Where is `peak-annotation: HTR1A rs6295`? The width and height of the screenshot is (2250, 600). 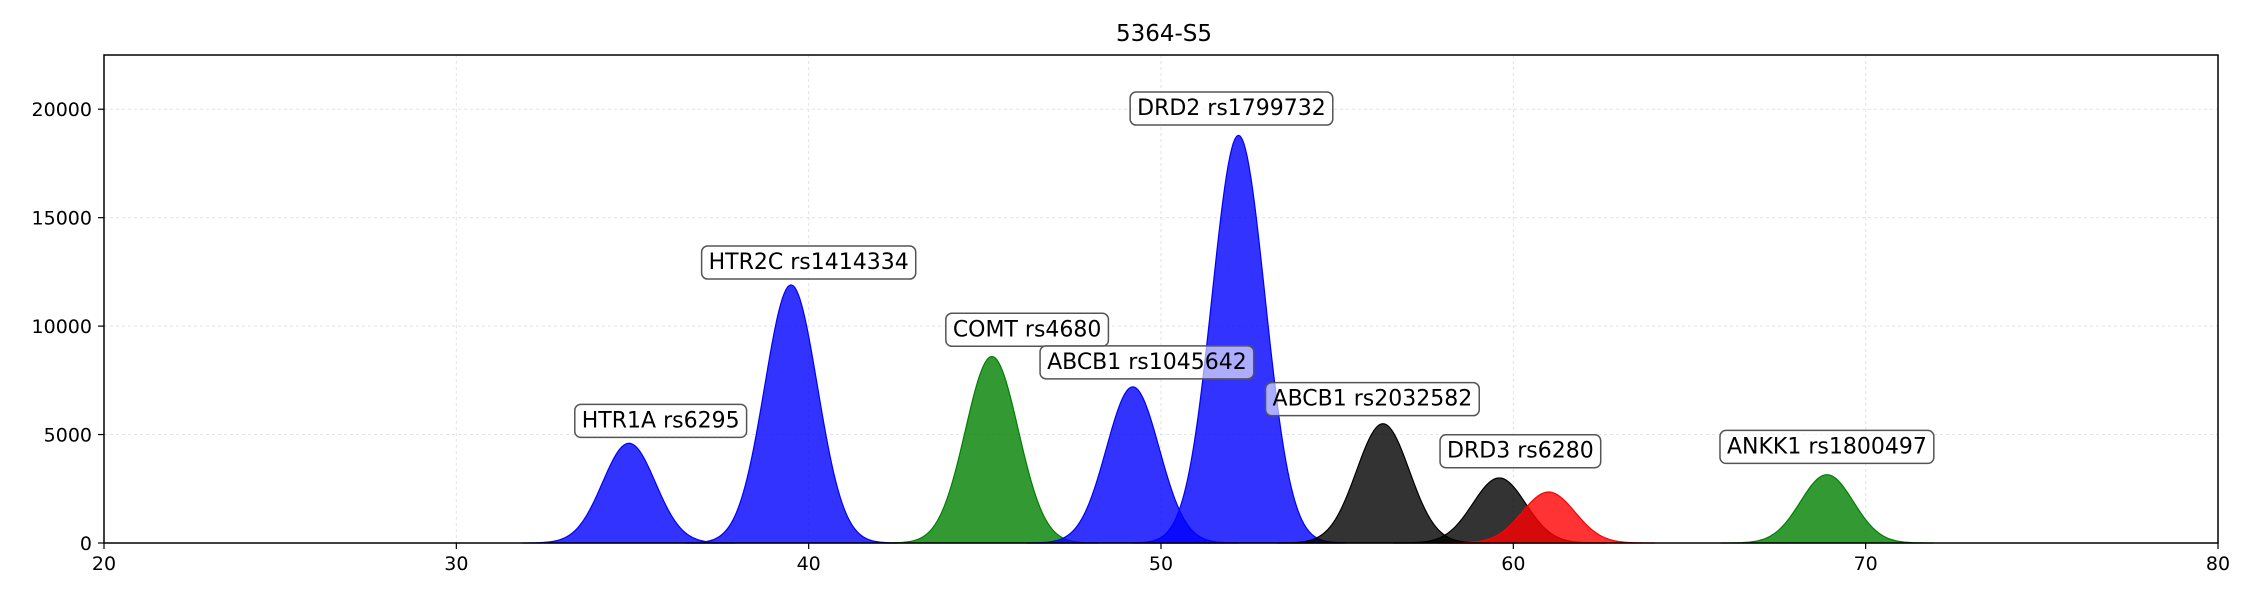 peak-annotation: HTR1A rs6295 is located at coordinates (661, 421).